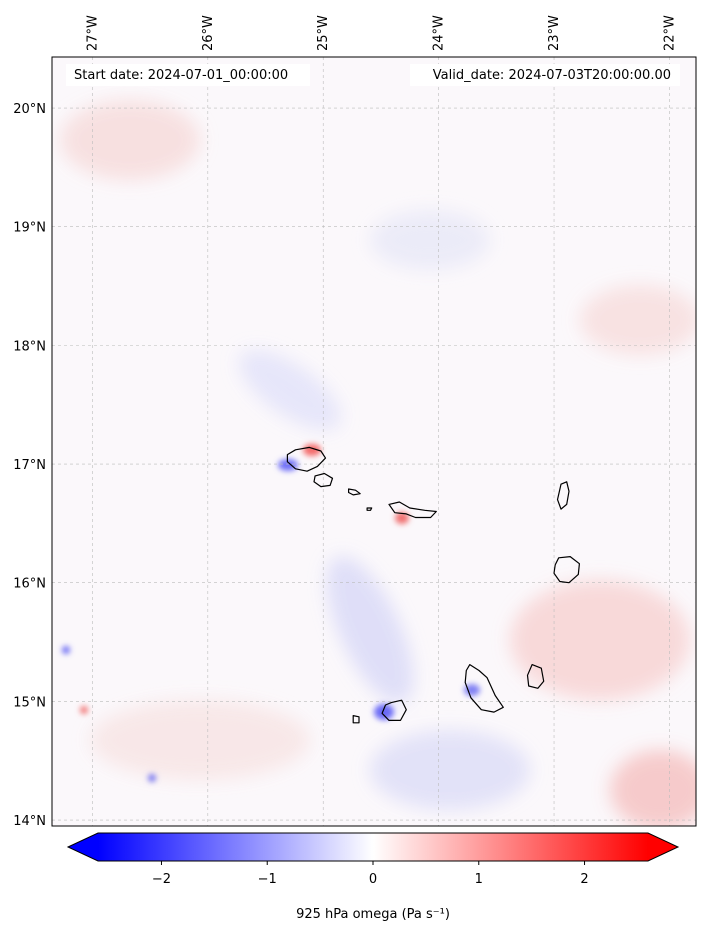  Describe the element at coordinates (472, 690) in the screenshot. I see `omega-core-santiago-blue` at that location.